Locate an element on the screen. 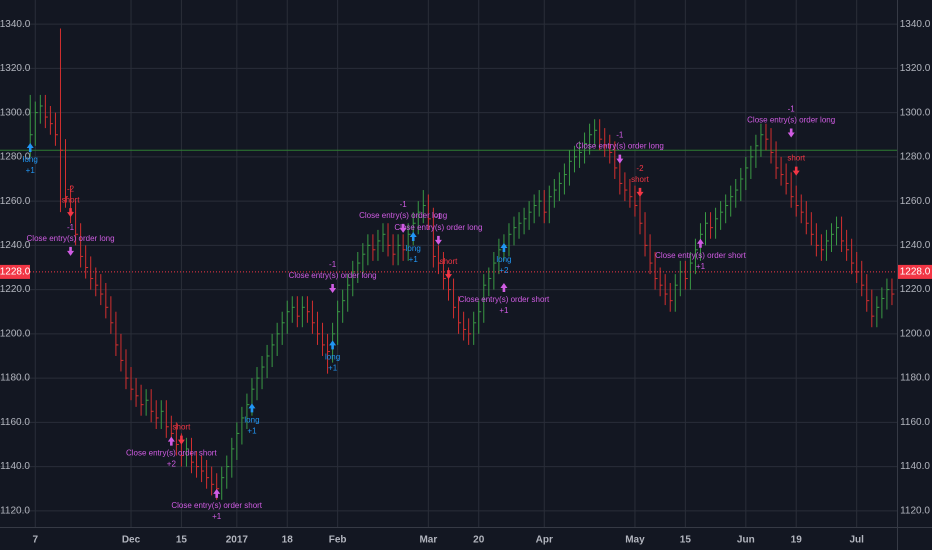  x-tick-label: Feb is located at coordinates (338, 540).